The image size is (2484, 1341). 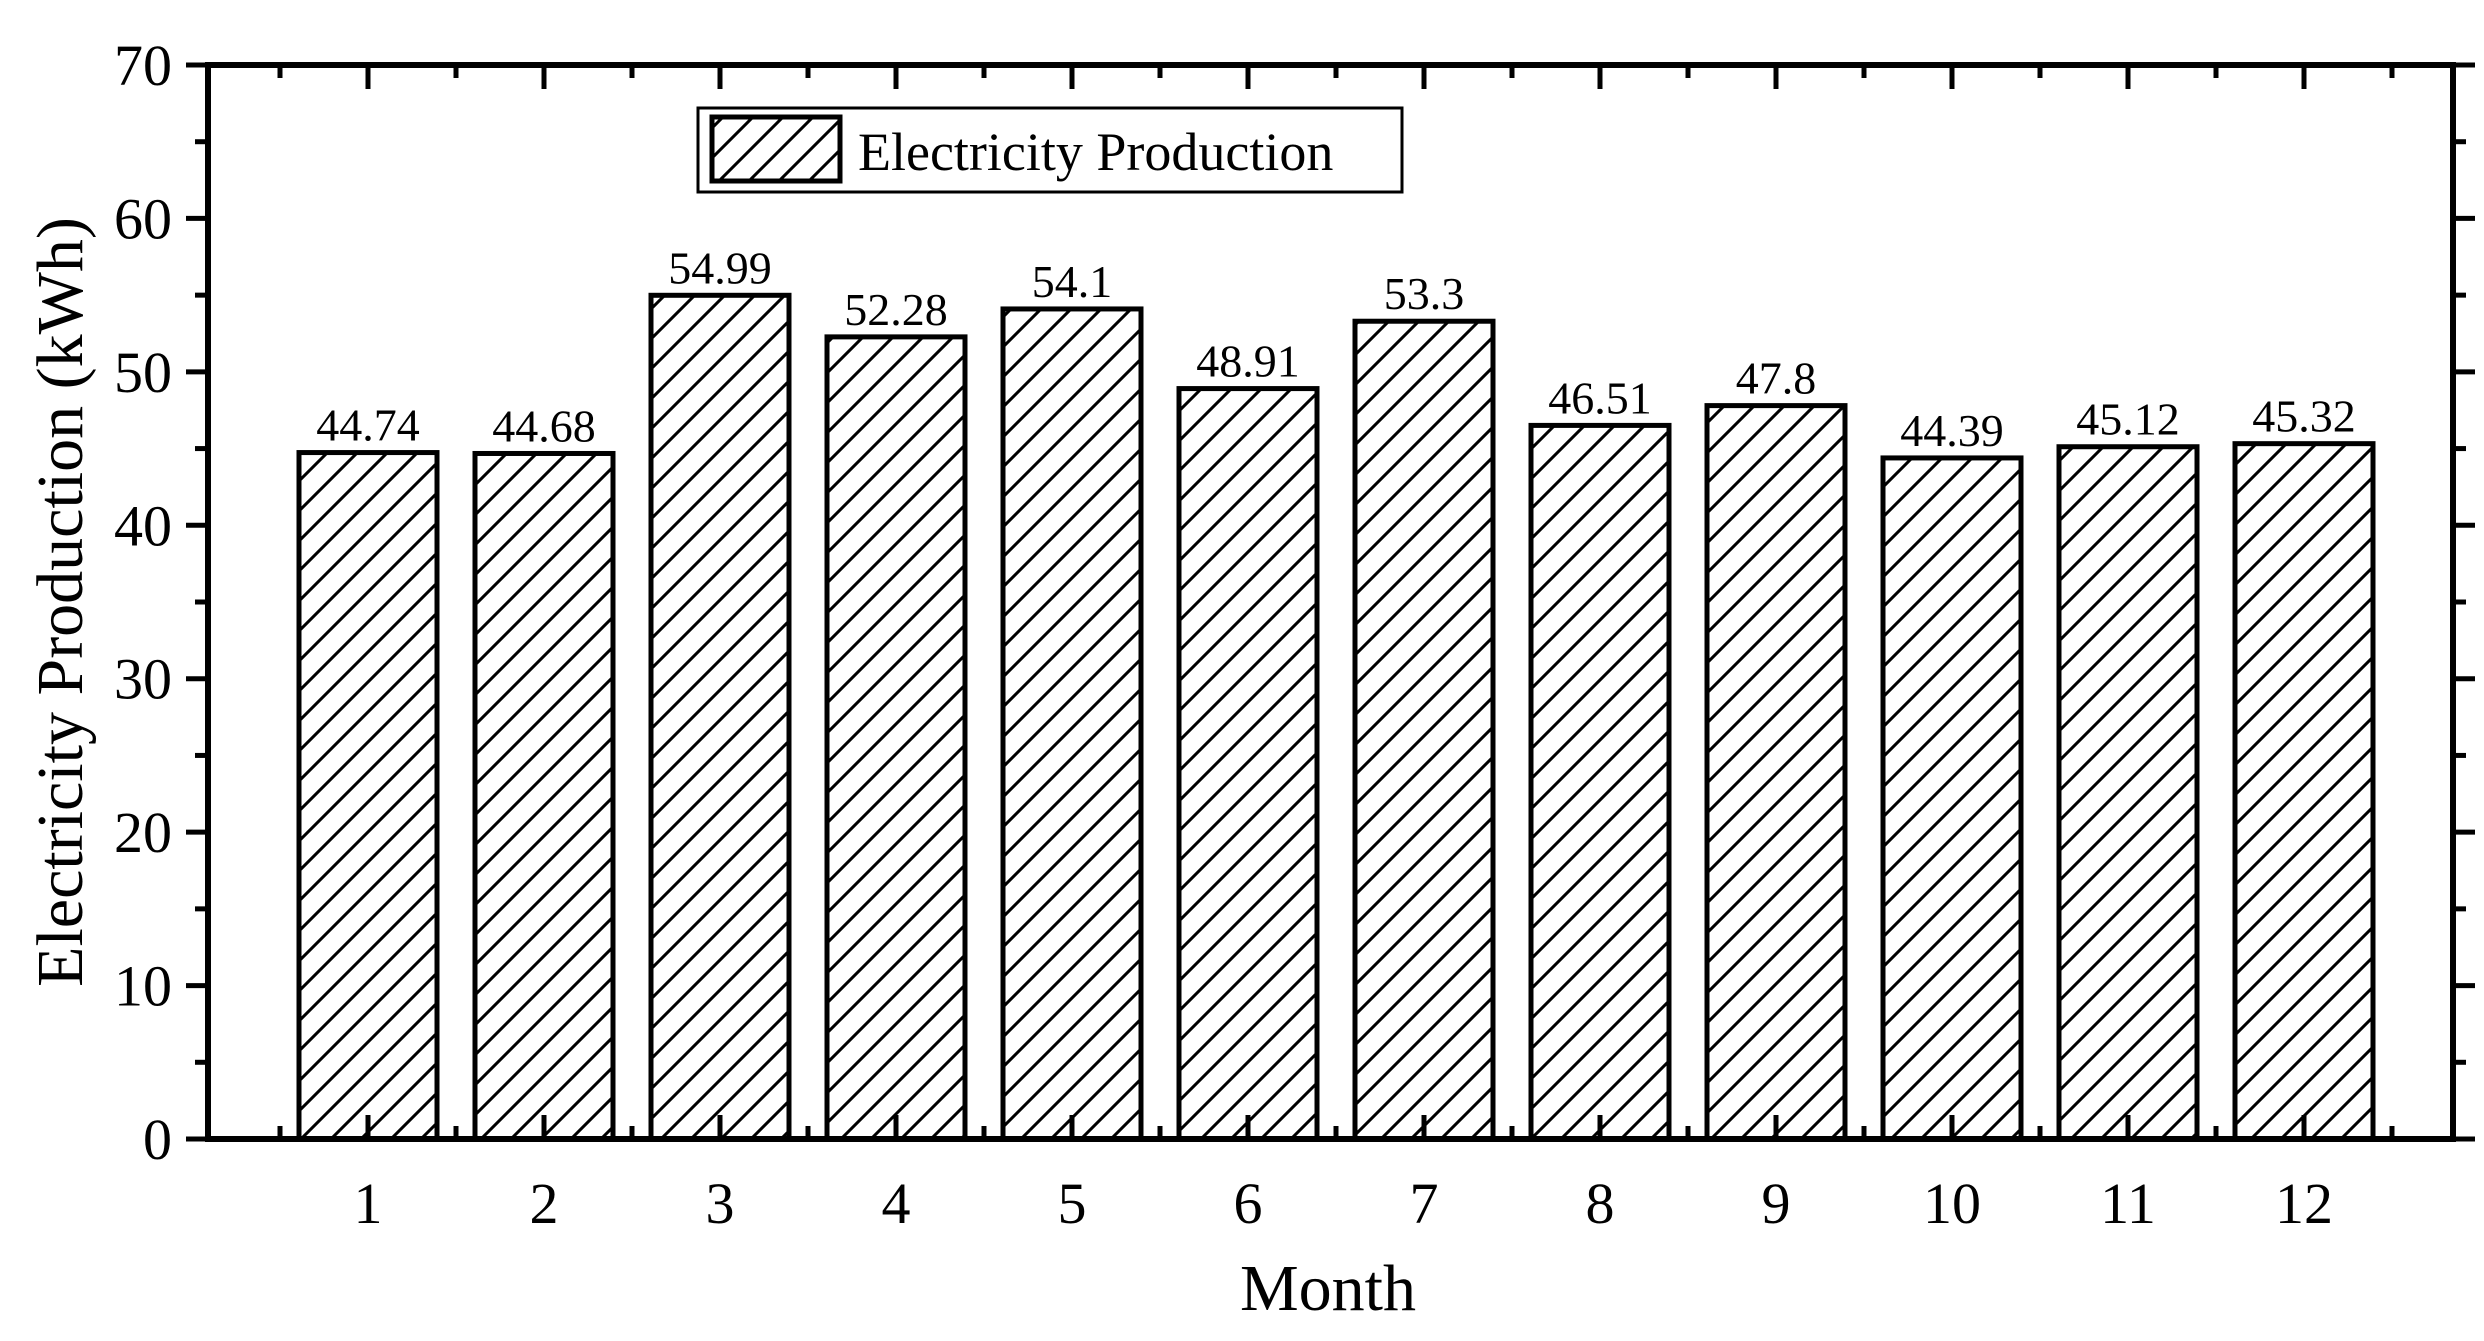 What do you see at coordinates (720, 267) in the screenshot?
I see `bar-value-label: 54.99` at bounding box center [720, 267].